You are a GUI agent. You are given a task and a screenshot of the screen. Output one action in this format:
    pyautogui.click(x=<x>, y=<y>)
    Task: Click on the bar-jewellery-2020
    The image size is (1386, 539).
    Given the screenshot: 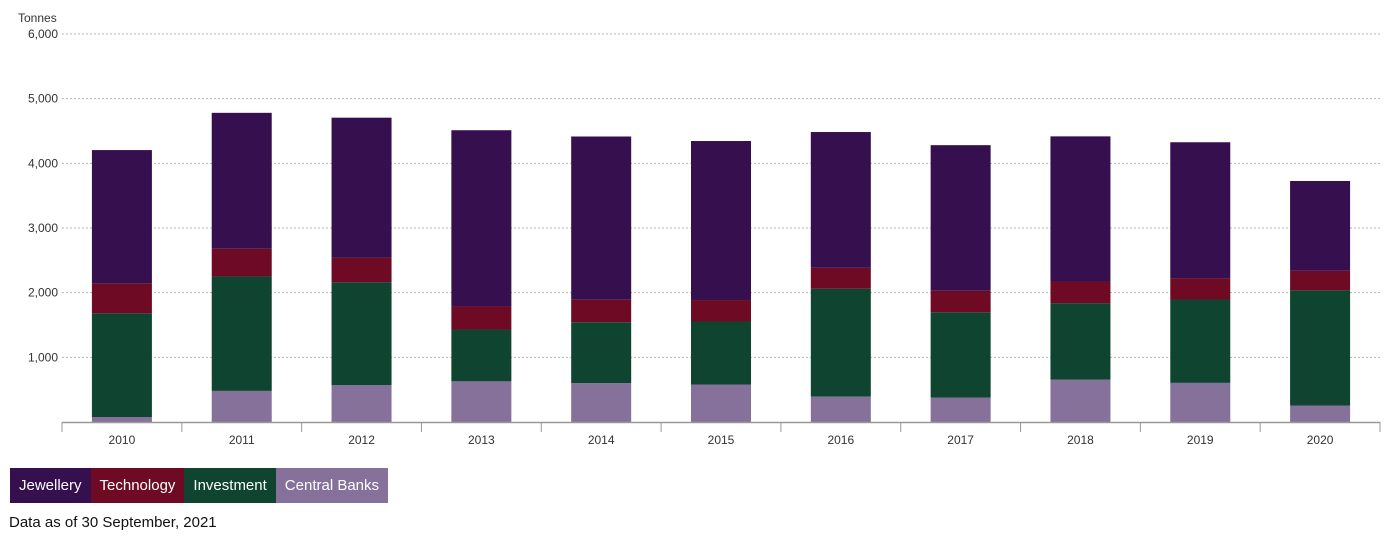 What is the action you would take?
    pyautogui.click(x=1320, y=225)
    